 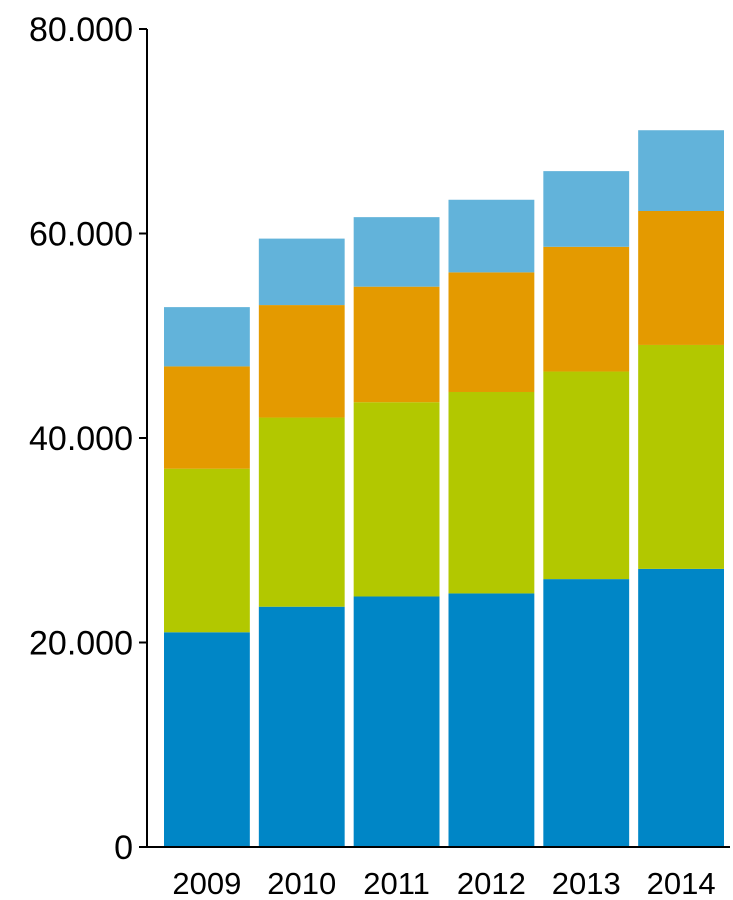 I want to click on x-axis-labels: 2009 2010 2011 2012 2013 2014, so click(x=443, y=883).